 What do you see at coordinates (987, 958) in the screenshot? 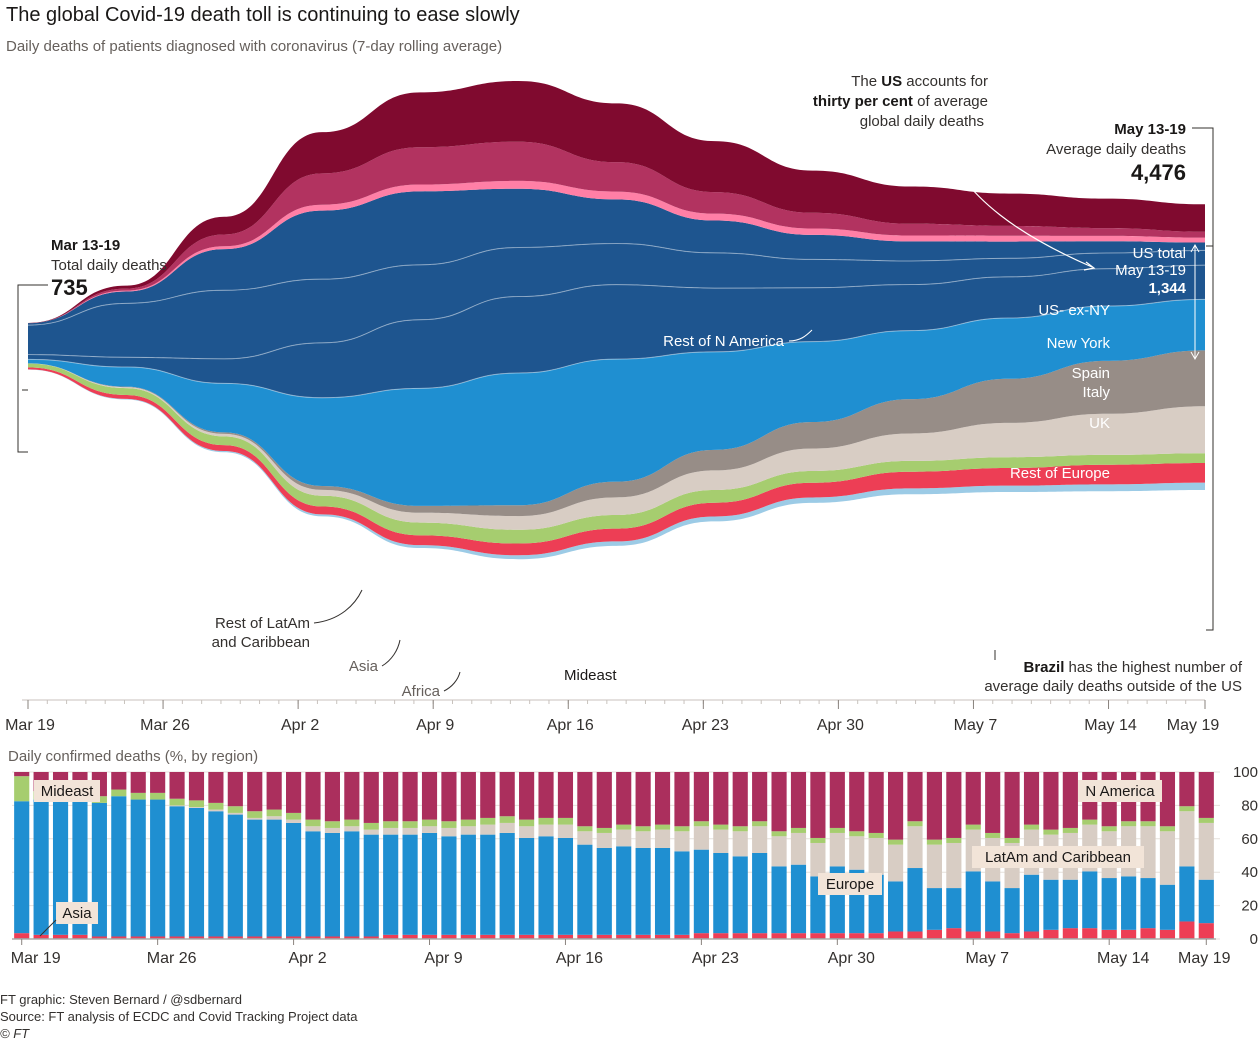
I see `bar-x-tick-label: May 7` at bounding box center [987, 958].